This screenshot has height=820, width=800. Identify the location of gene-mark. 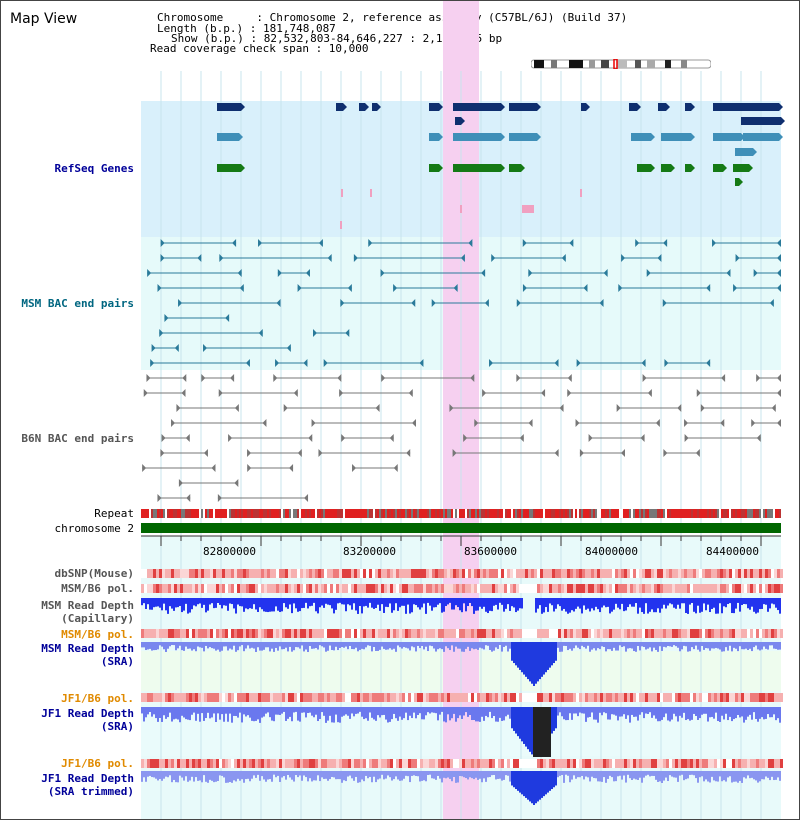
(458, 121).